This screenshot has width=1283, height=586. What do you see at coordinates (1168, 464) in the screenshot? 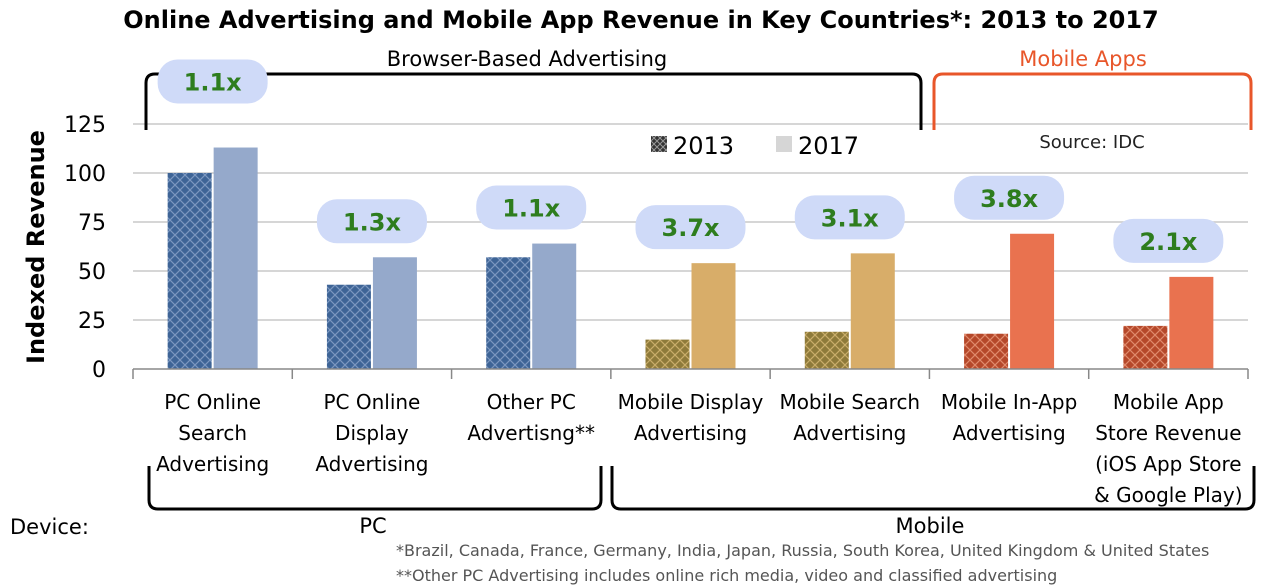
I see `category-label-line: (iOS App Store` at bounding box center [1168, 464].